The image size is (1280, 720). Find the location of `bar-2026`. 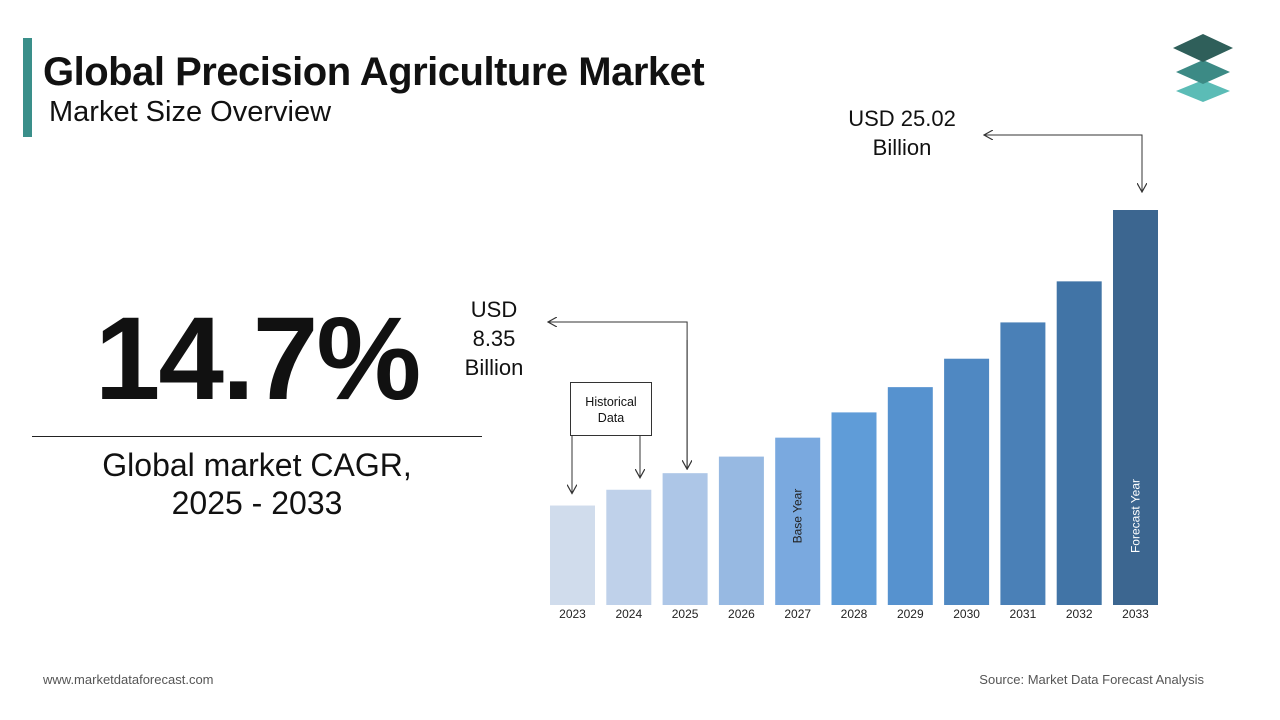

bar-2026 is located at coordinates (741, 530).